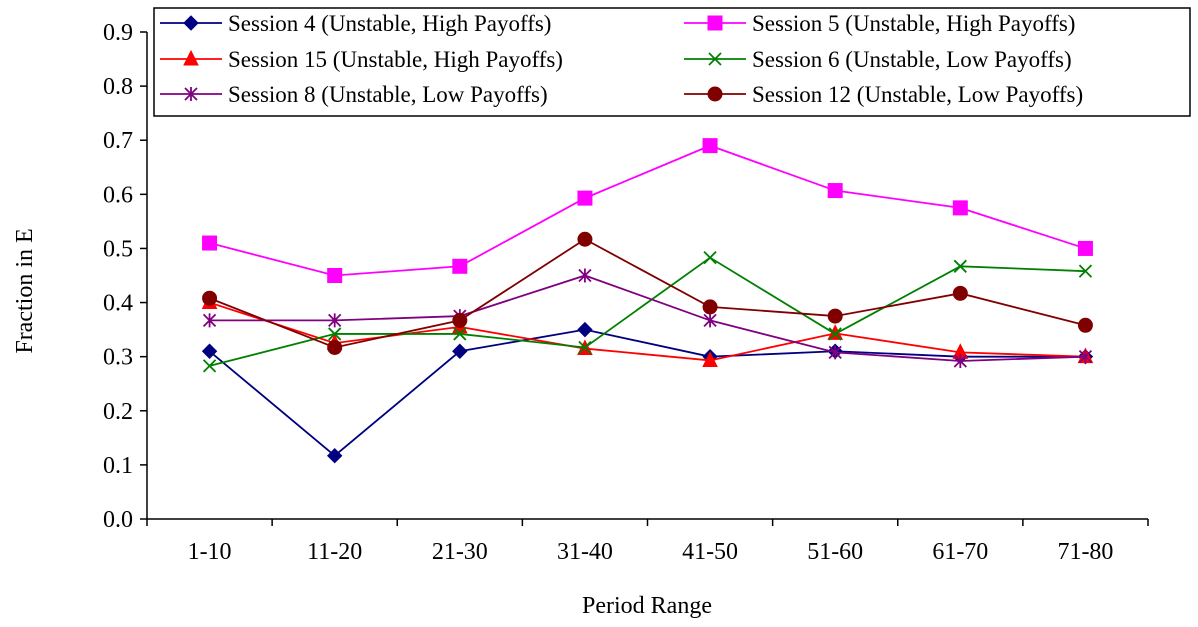  What do you see at coordinates (25, 290) in the screenshot?
I see `y-axis-title: Fraction in E` at bounding box center [25, 290].